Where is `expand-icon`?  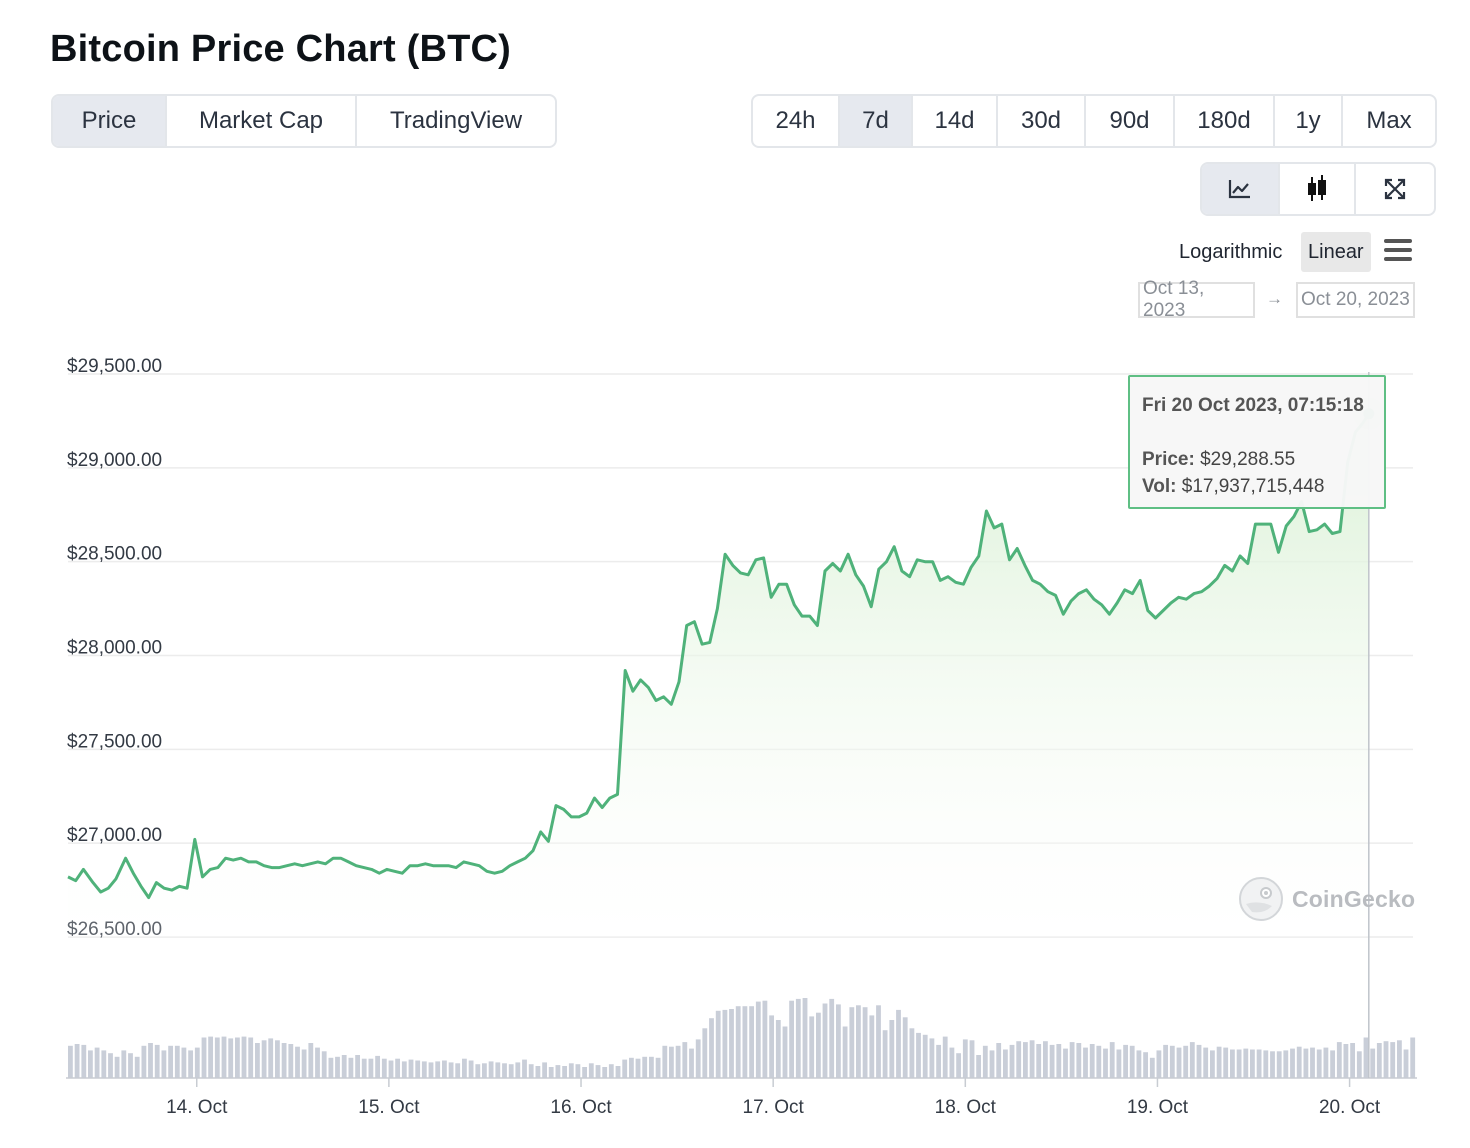 expand-icon is located at coordinates (1395, 189).